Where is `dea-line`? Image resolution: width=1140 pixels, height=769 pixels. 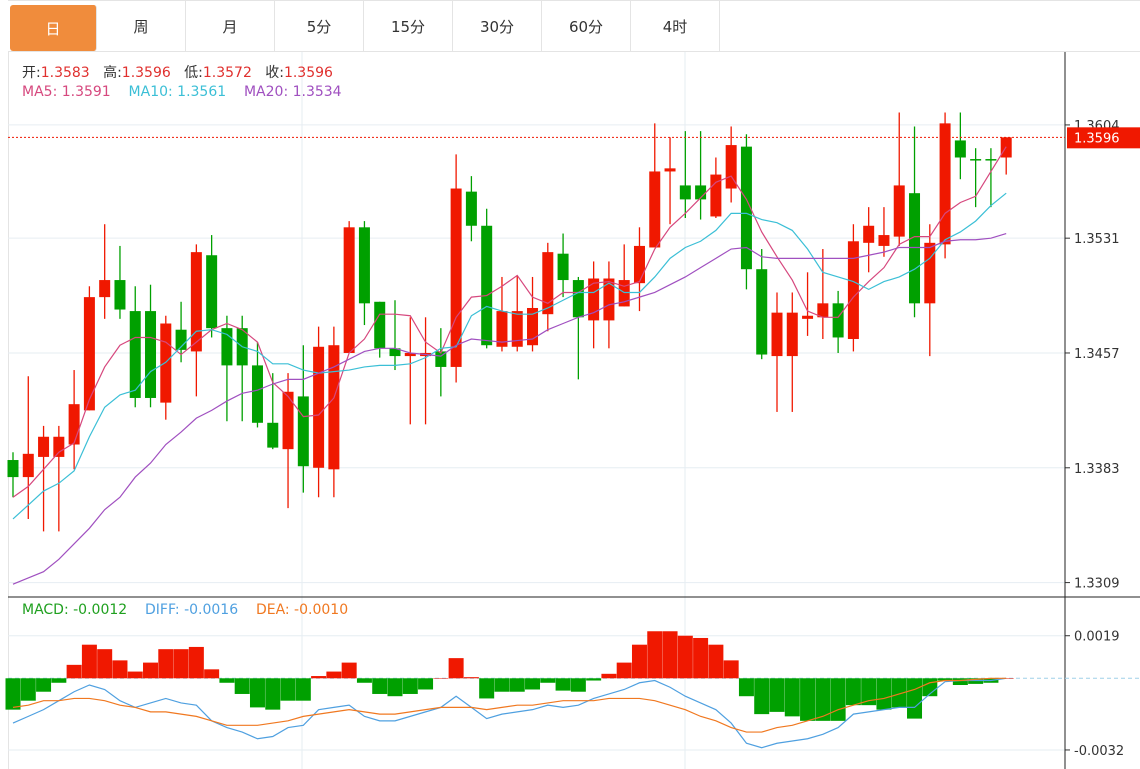 dea-line is located at coordinates (509, 705).